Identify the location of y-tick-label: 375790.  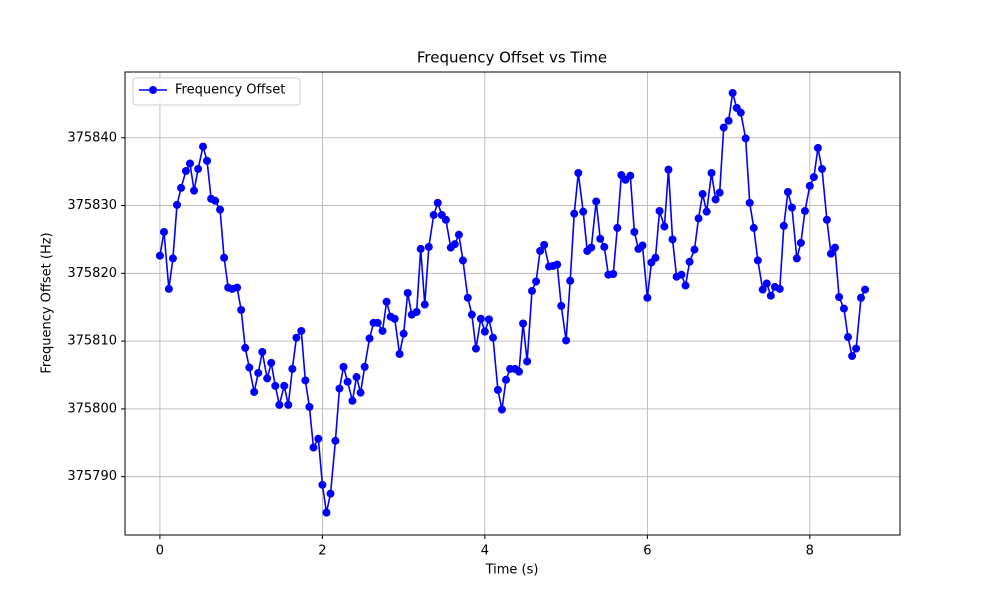
(92, 476).